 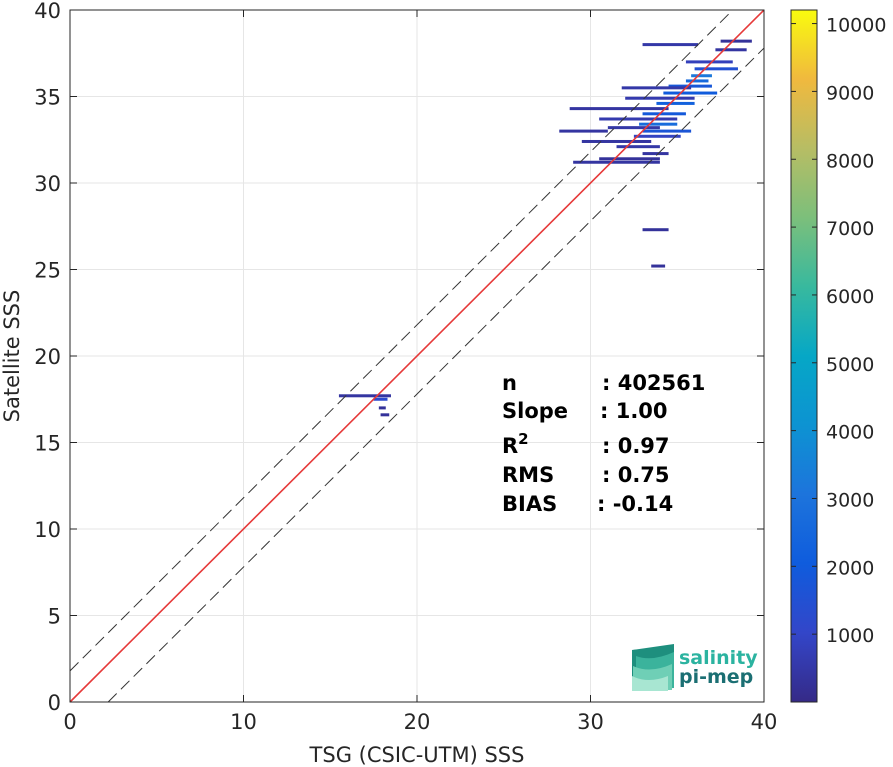 What do you see at coordinates (636, 446) in the screenshot?
I see `stat-value-r2: : 0.97` at bounding box center [636, 446].